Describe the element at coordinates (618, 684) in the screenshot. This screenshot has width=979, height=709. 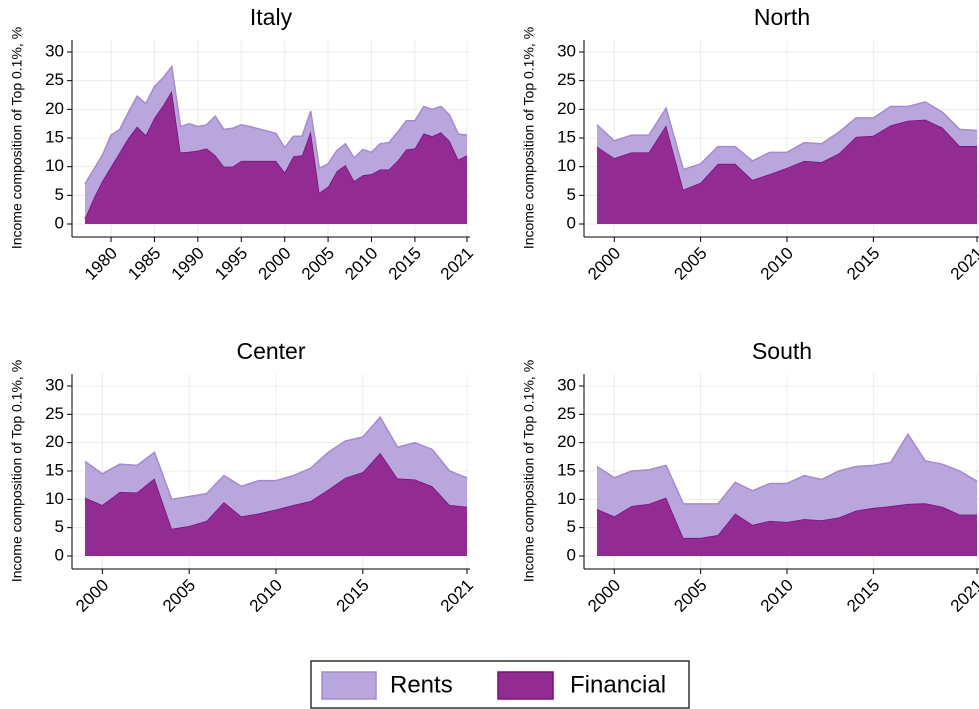
I see `legend-label: Financial` at that location.